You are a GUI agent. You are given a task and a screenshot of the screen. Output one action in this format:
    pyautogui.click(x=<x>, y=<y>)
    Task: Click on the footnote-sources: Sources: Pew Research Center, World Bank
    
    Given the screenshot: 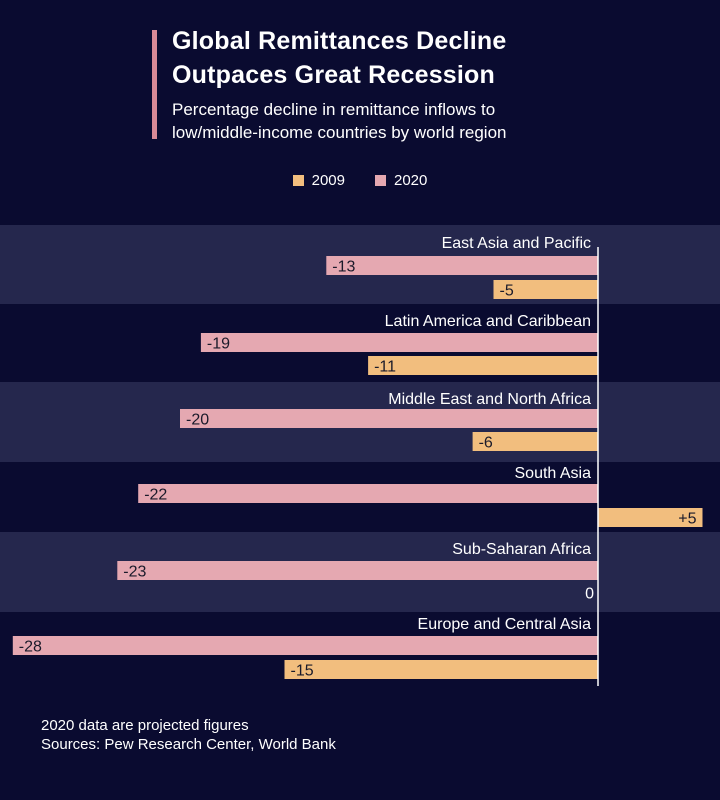 What is the action you would take?
    pyautogui.click(x=188, y=744)
    